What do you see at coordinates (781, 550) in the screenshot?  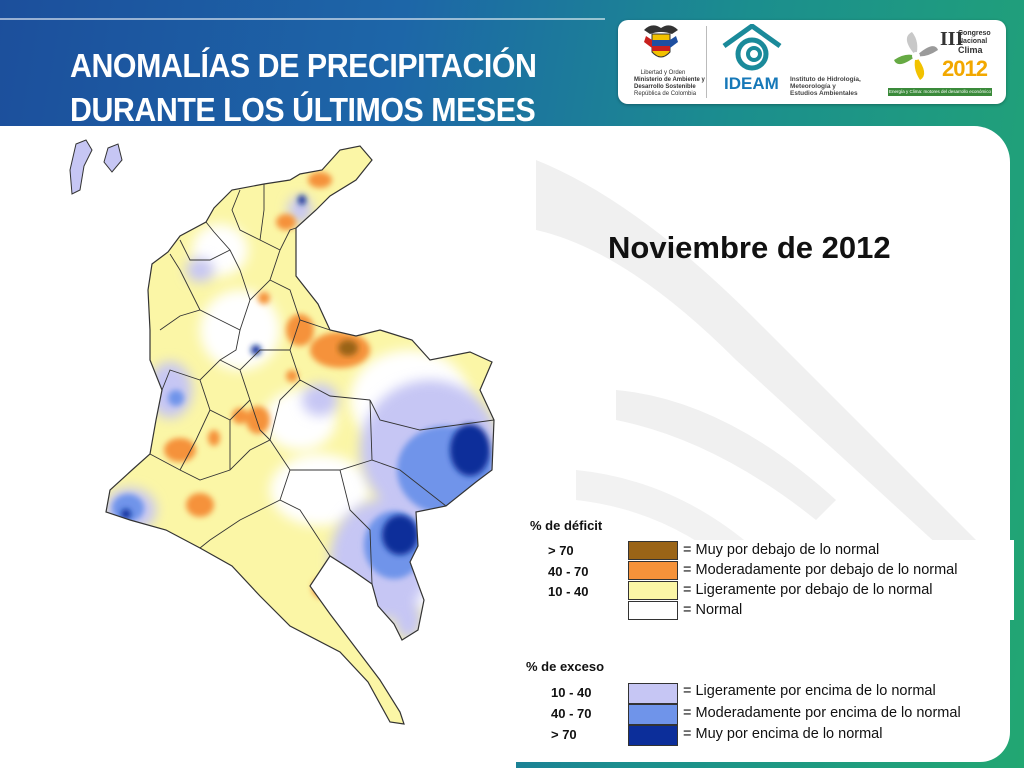 I see `legend-label-severe-deficit: = Muy por debajo de lo normal` at bounding box center [781, 550].